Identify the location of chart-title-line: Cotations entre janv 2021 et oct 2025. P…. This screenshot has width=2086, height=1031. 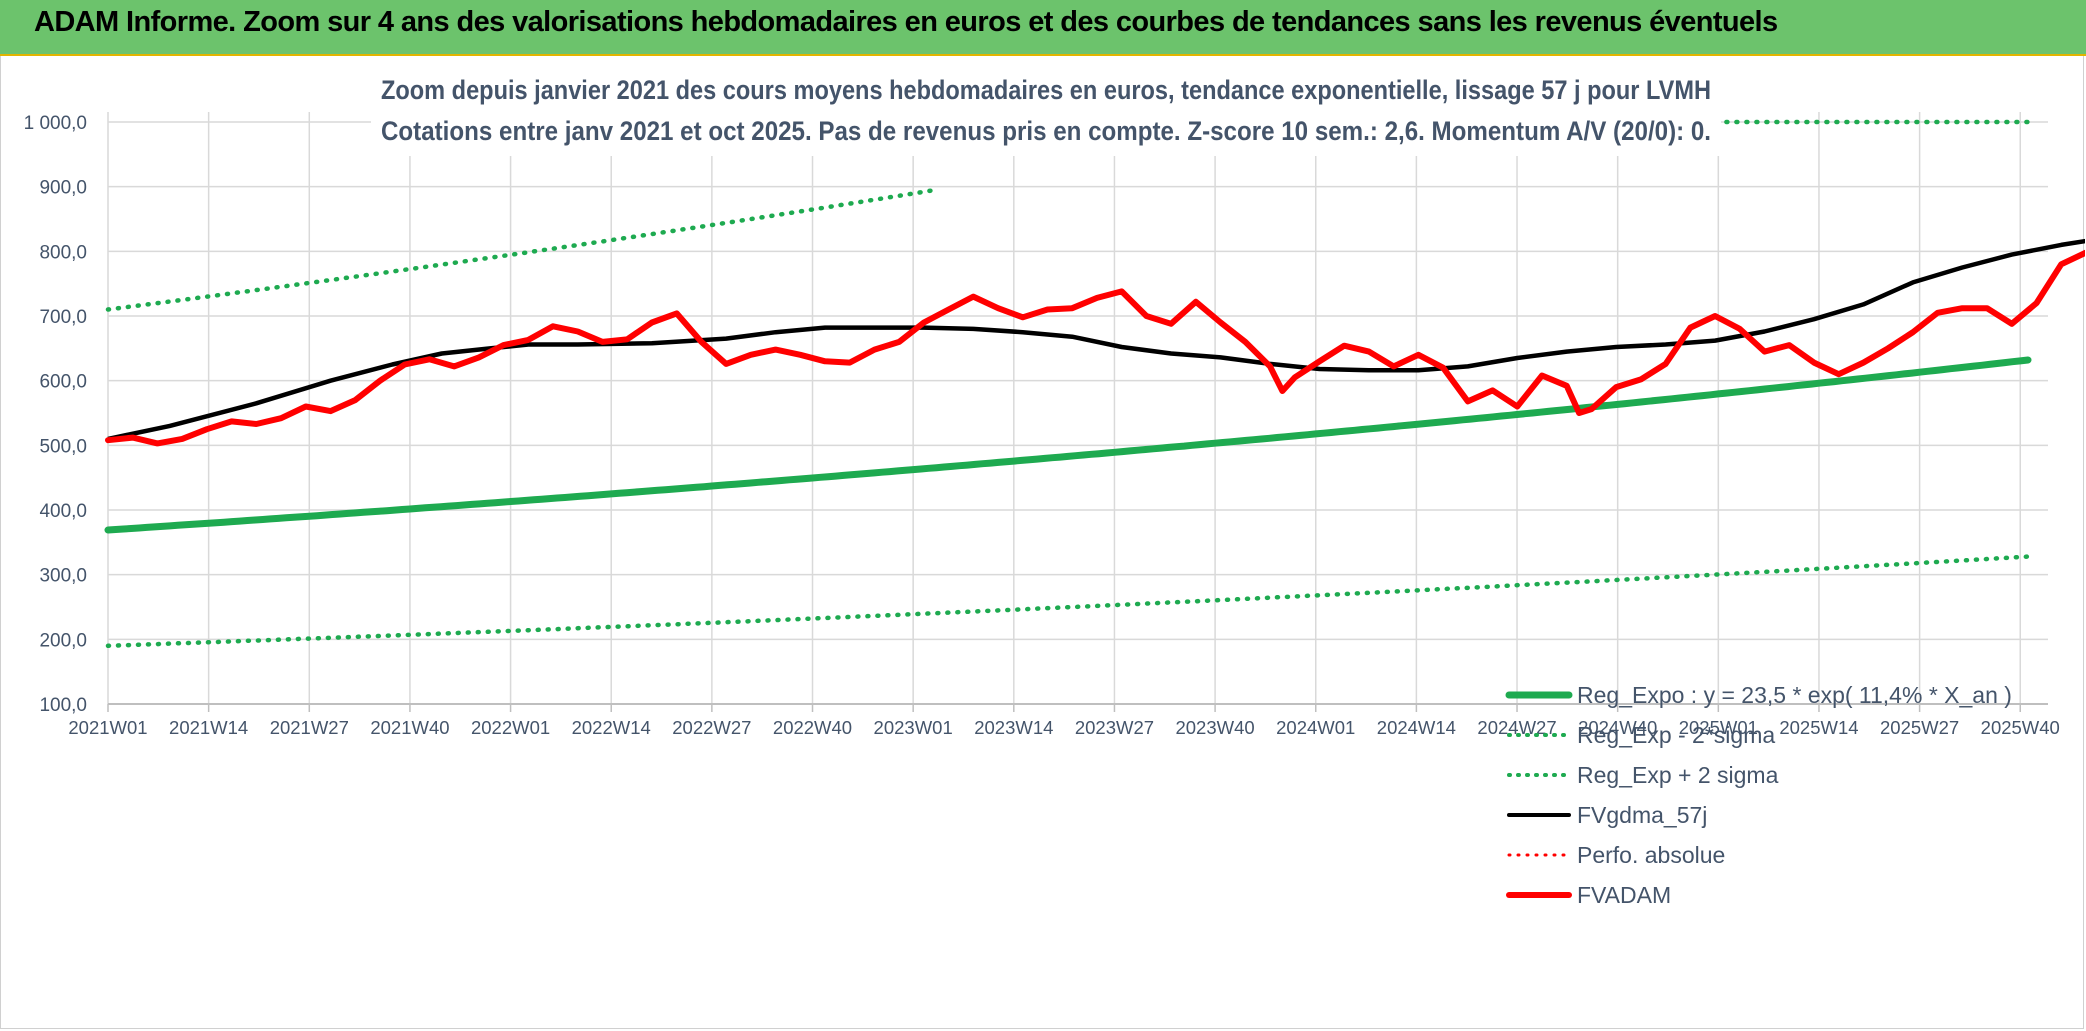
(1046, 131).